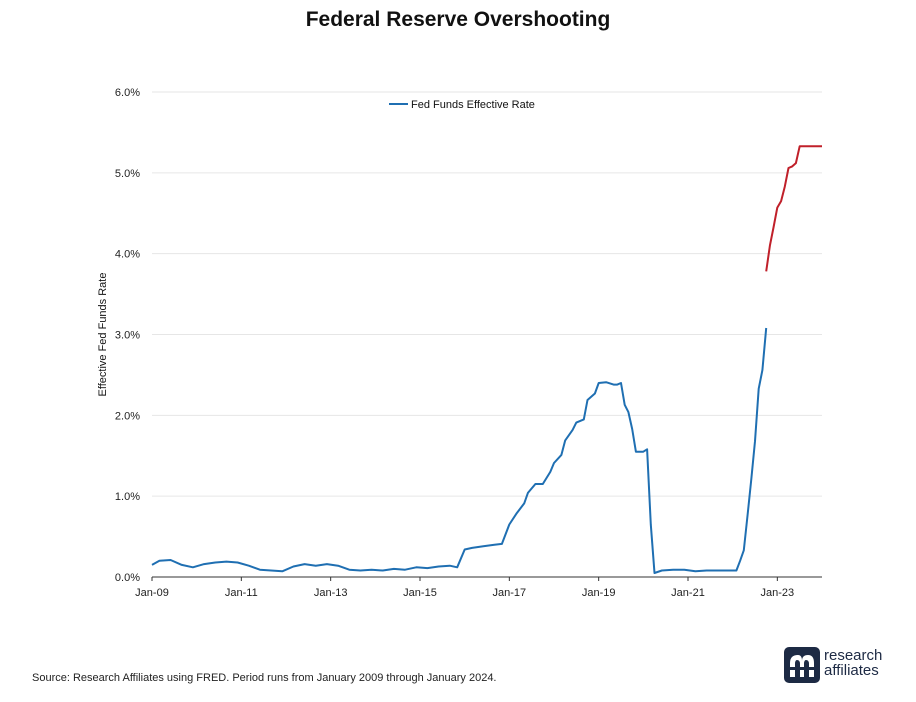 This screenshot has height=702, width=916. I want to click on y-tick-label: 2.0%, so click(127, 416).